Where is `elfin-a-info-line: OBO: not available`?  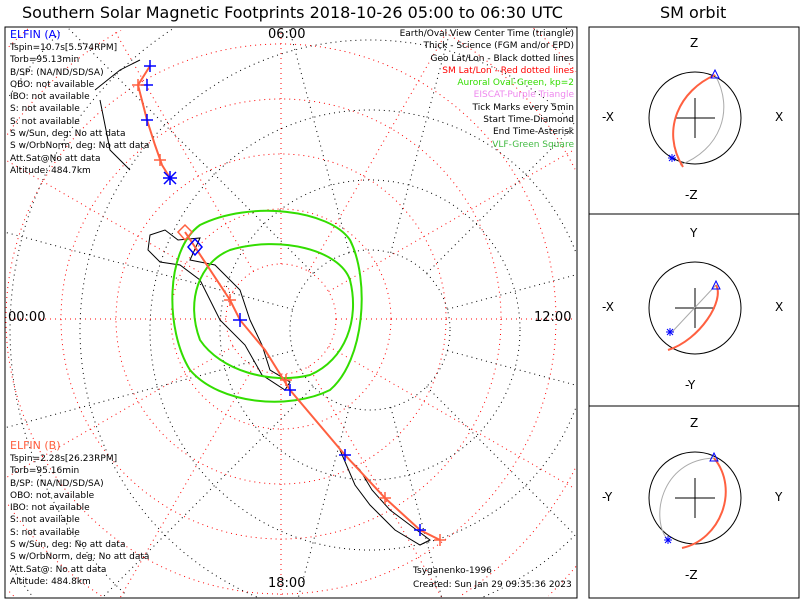
elfin-a-info-line: OBO: not available is located at coordinates (52, 84).